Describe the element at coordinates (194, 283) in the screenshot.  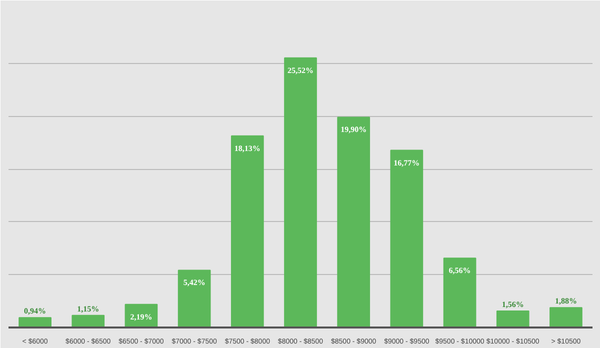
I see `data-label: 5,42%` at that location.